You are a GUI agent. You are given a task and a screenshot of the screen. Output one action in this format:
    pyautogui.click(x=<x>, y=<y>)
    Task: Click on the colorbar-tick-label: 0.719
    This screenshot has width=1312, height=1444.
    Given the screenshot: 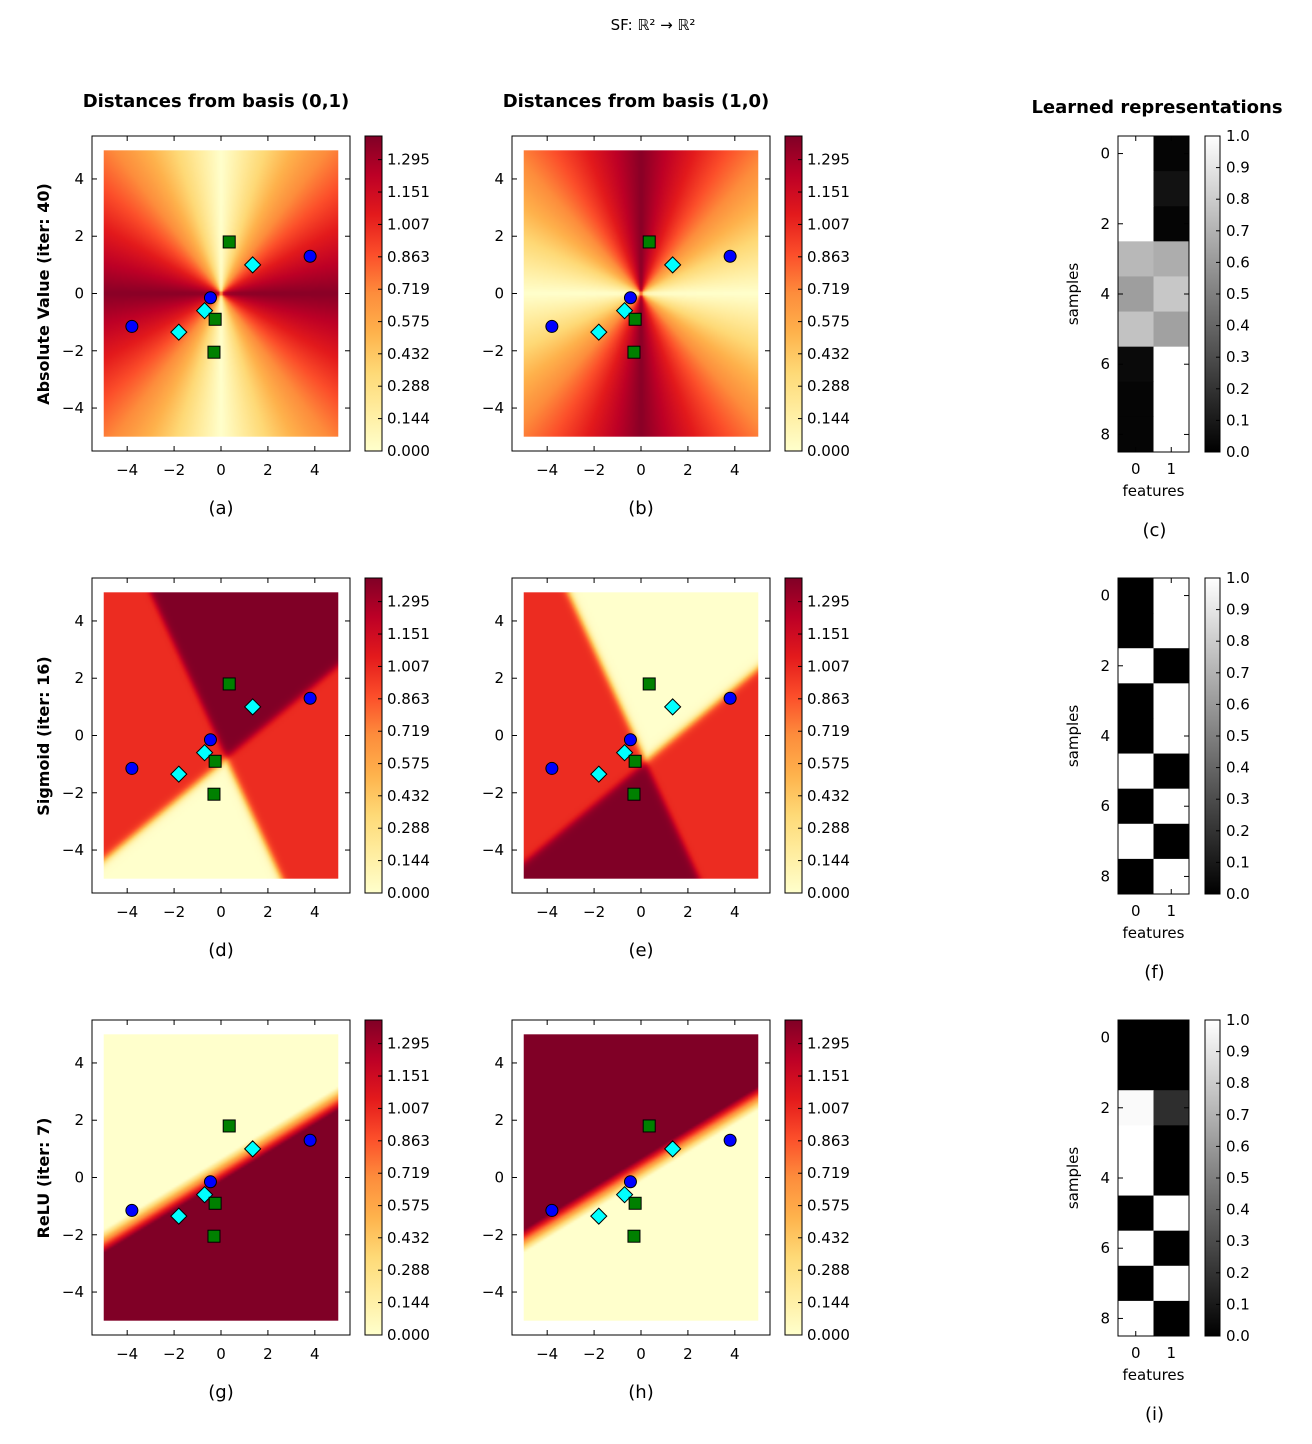 What is the action you would take?
    pyautogui.click(x=408, y=289)
    